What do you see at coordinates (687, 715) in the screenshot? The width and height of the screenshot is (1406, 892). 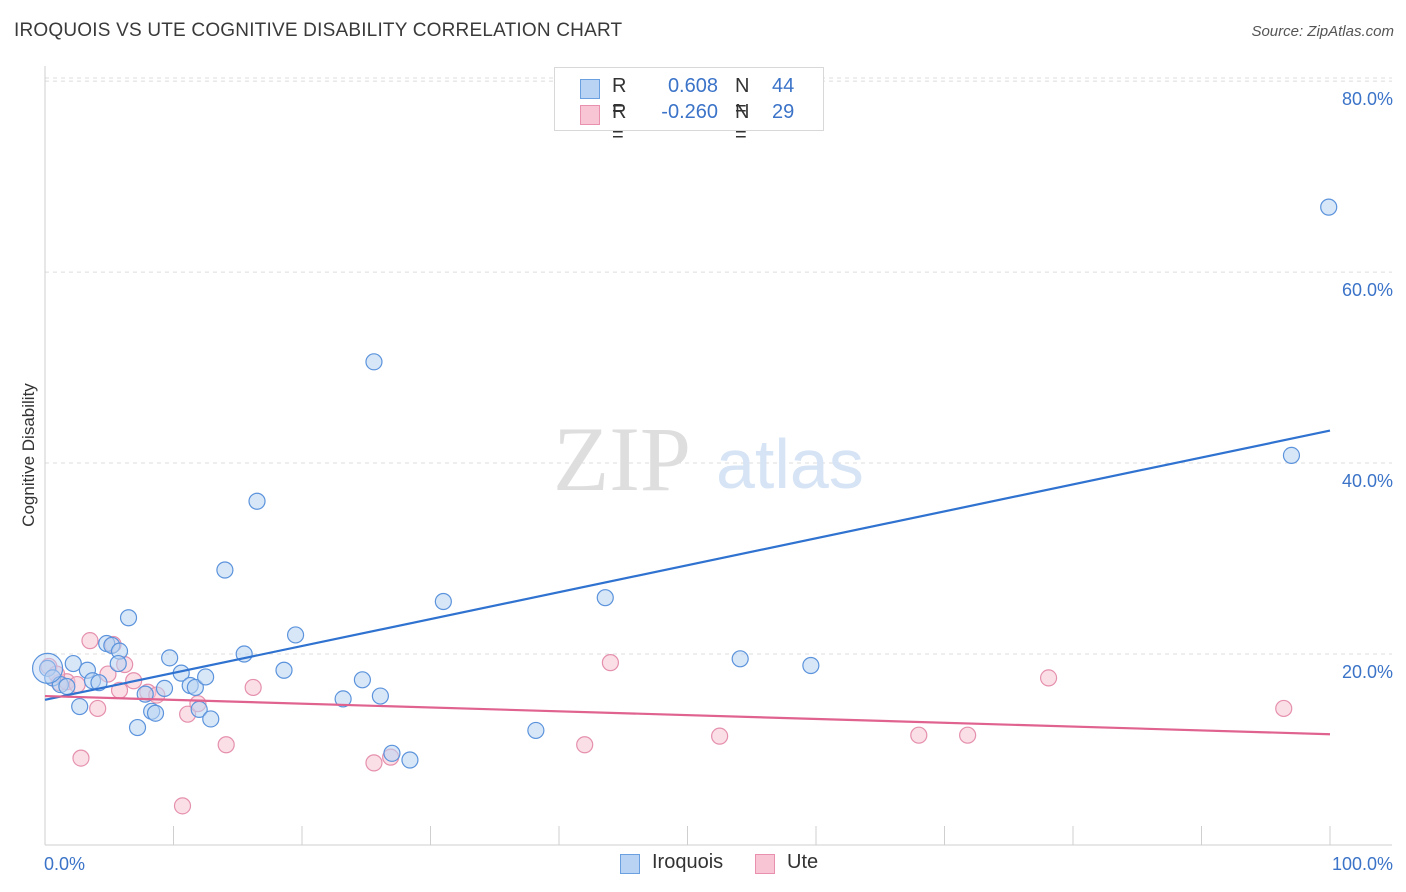 I see `ute-trend-line` at bounding box center [687, 715].